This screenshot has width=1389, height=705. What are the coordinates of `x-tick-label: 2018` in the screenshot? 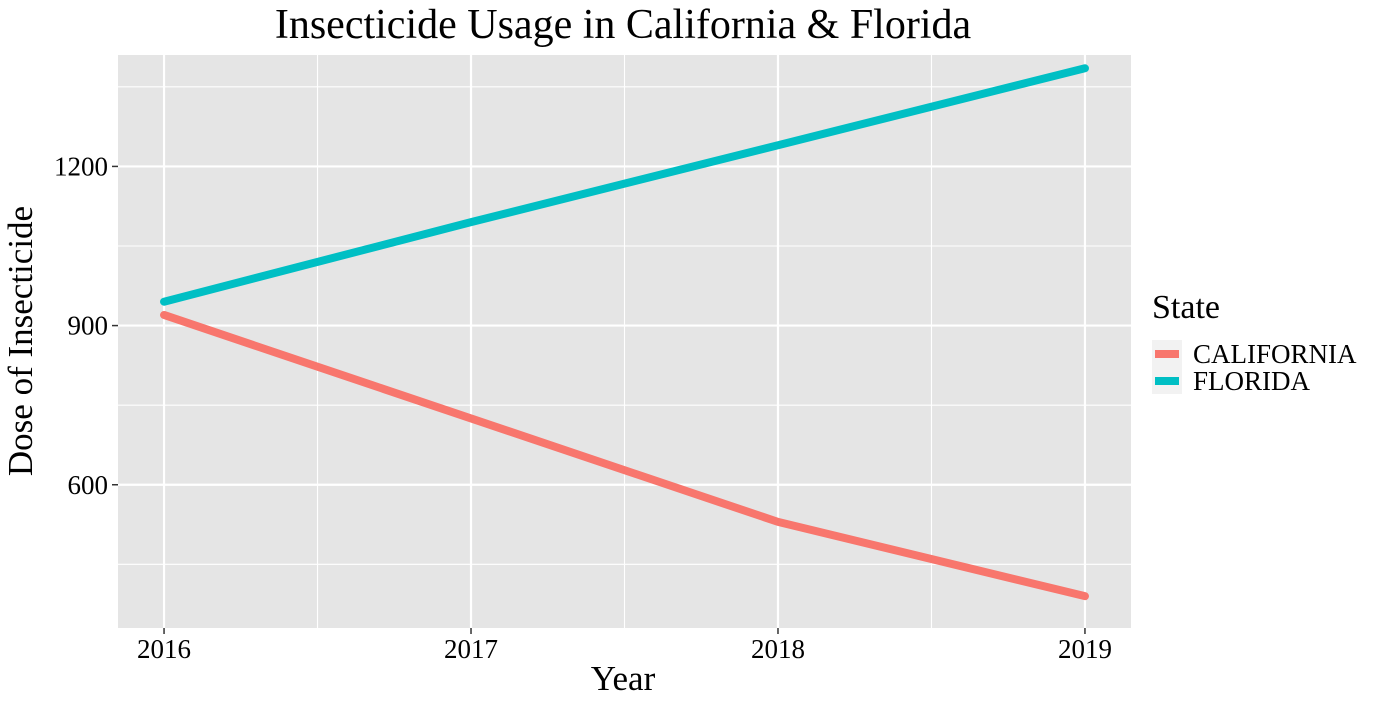 It's located at (778, 649).